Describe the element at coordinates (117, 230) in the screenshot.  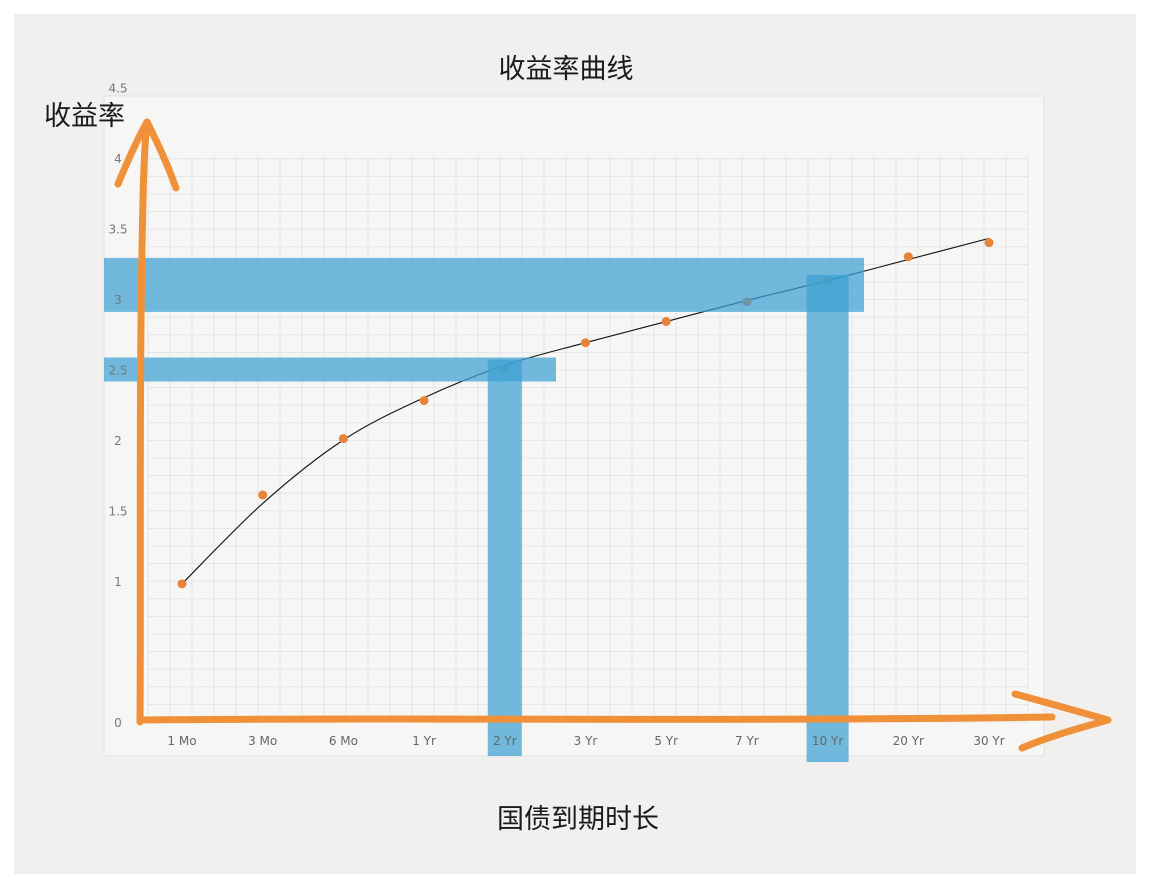
I see `y-tick-label: 3.5` at that location.